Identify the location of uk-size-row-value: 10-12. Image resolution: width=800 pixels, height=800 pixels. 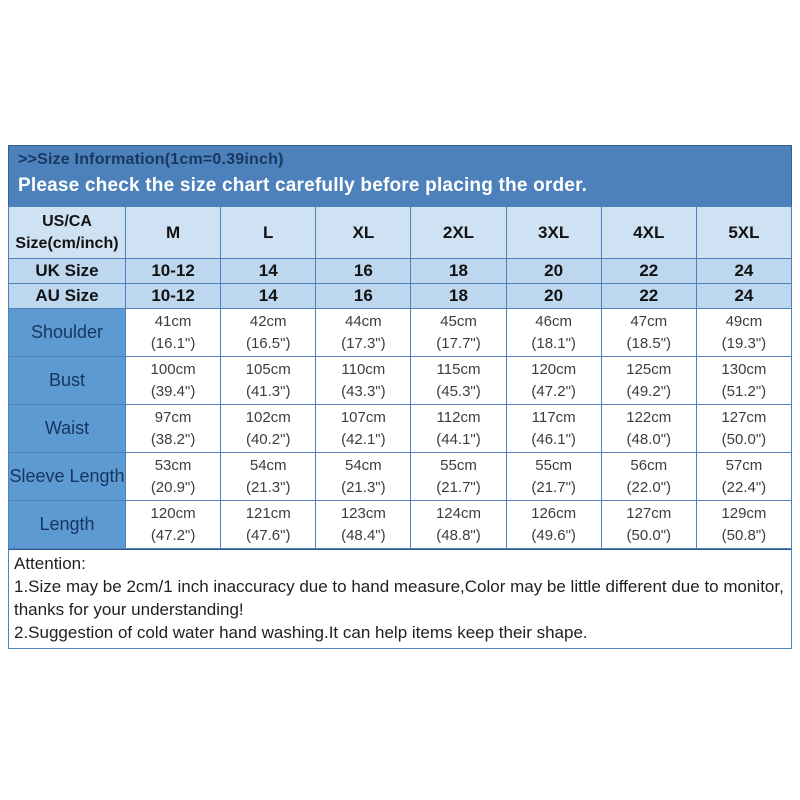
(173, 271).